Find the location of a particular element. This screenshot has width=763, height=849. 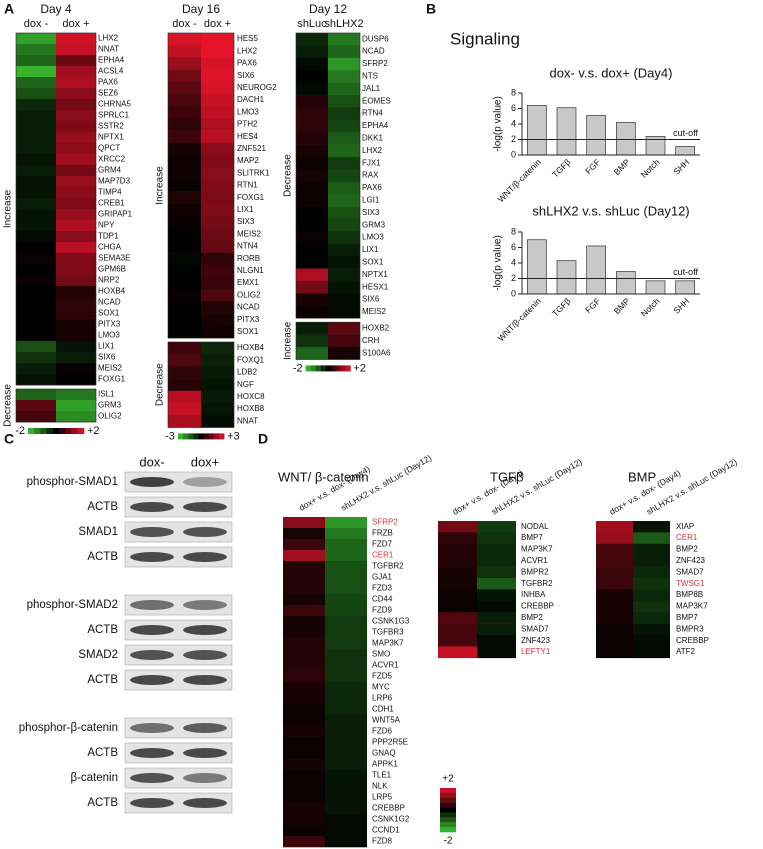

gene-label: NLK is located at coordinates (380, 786).